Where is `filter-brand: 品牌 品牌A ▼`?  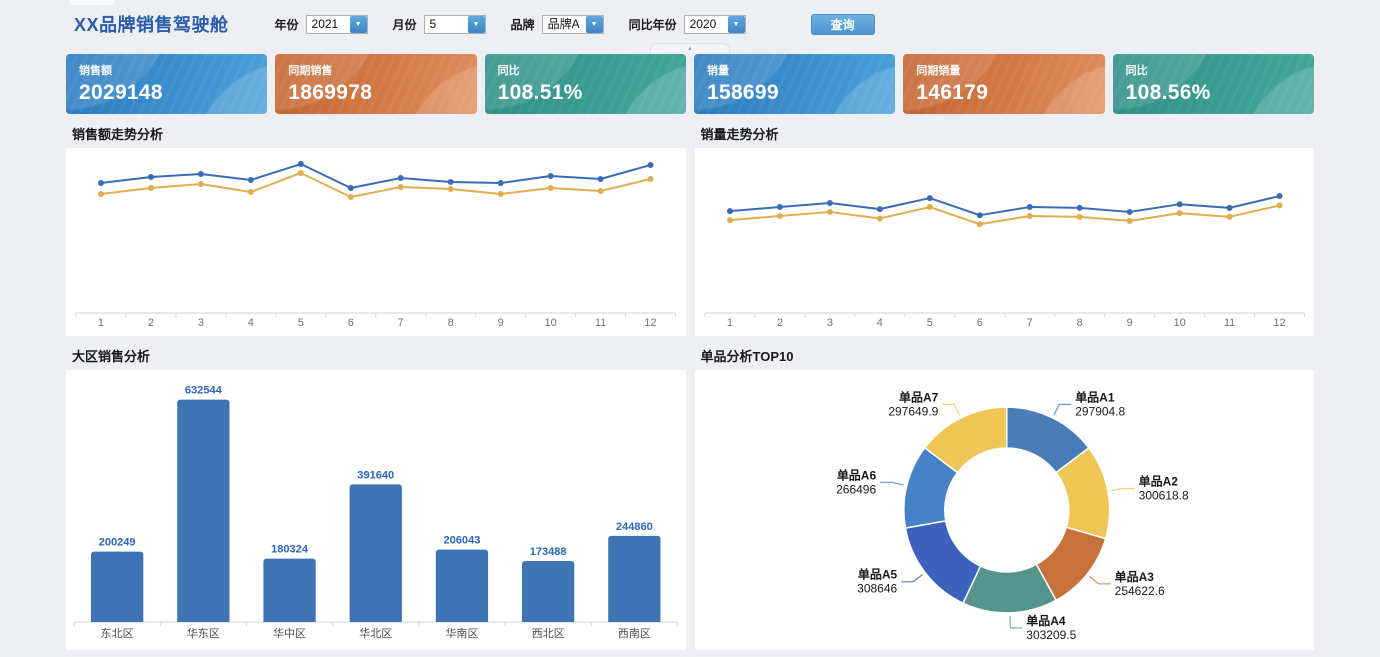
filter-brand: 品牌 品牌A ▼ is located at coordinates (557, 24).